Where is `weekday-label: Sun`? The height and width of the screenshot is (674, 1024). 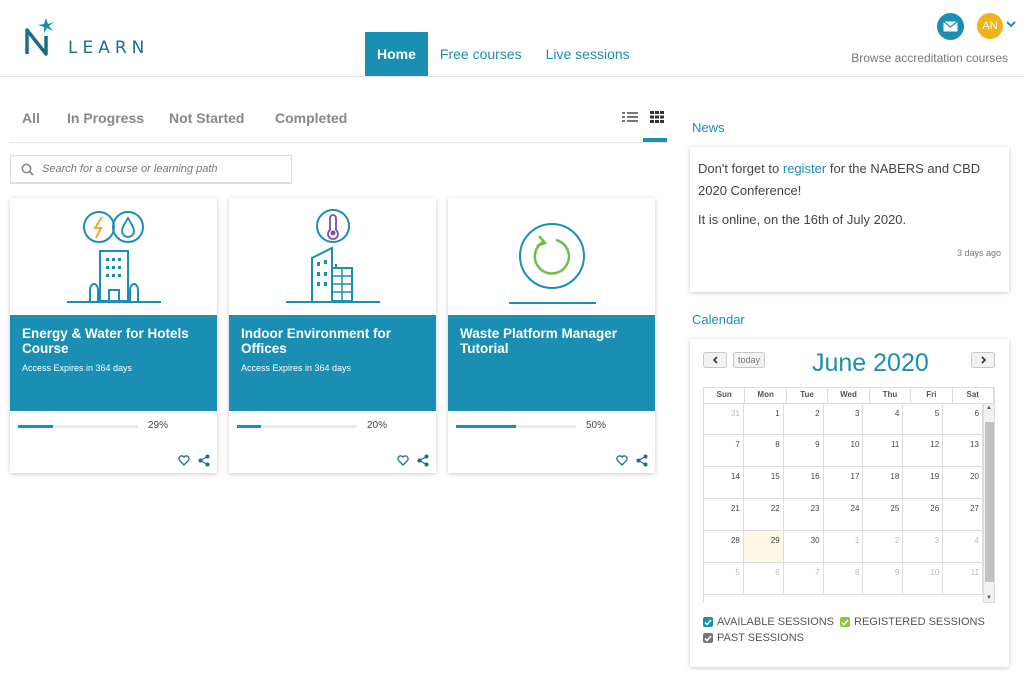 weekday-label: Sun is located at coordinates (725, 395).